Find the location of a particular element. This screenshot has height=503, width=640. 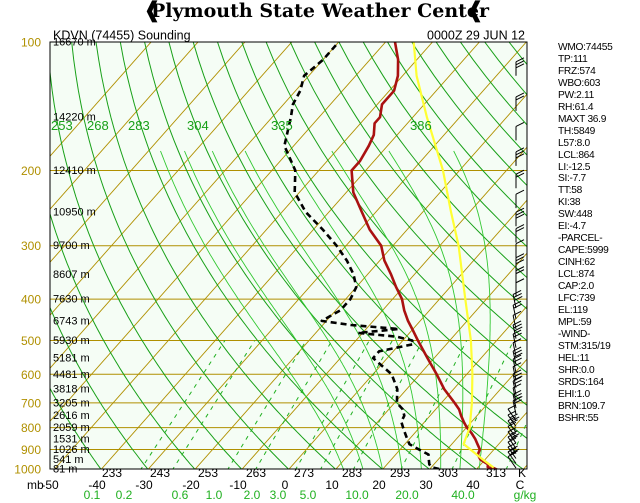

index-line: EI:-4.7 is located at coordinates (572, 227).